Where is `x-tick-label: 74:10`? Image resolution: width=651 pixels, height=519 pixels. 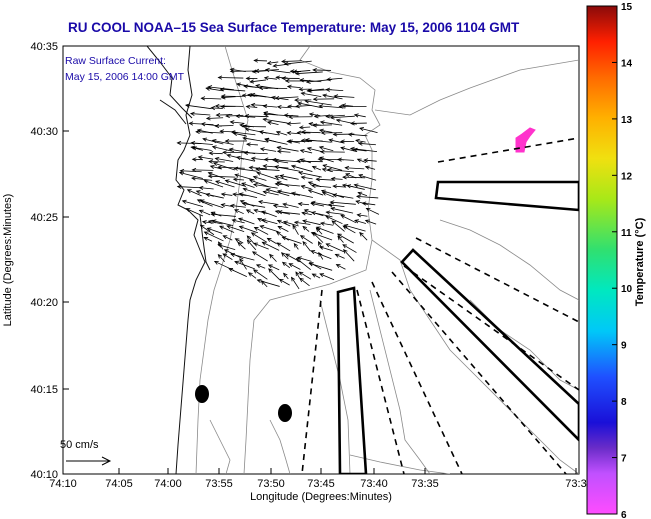
x-tick-label: 74:10 is located at coordinates (63, 484).